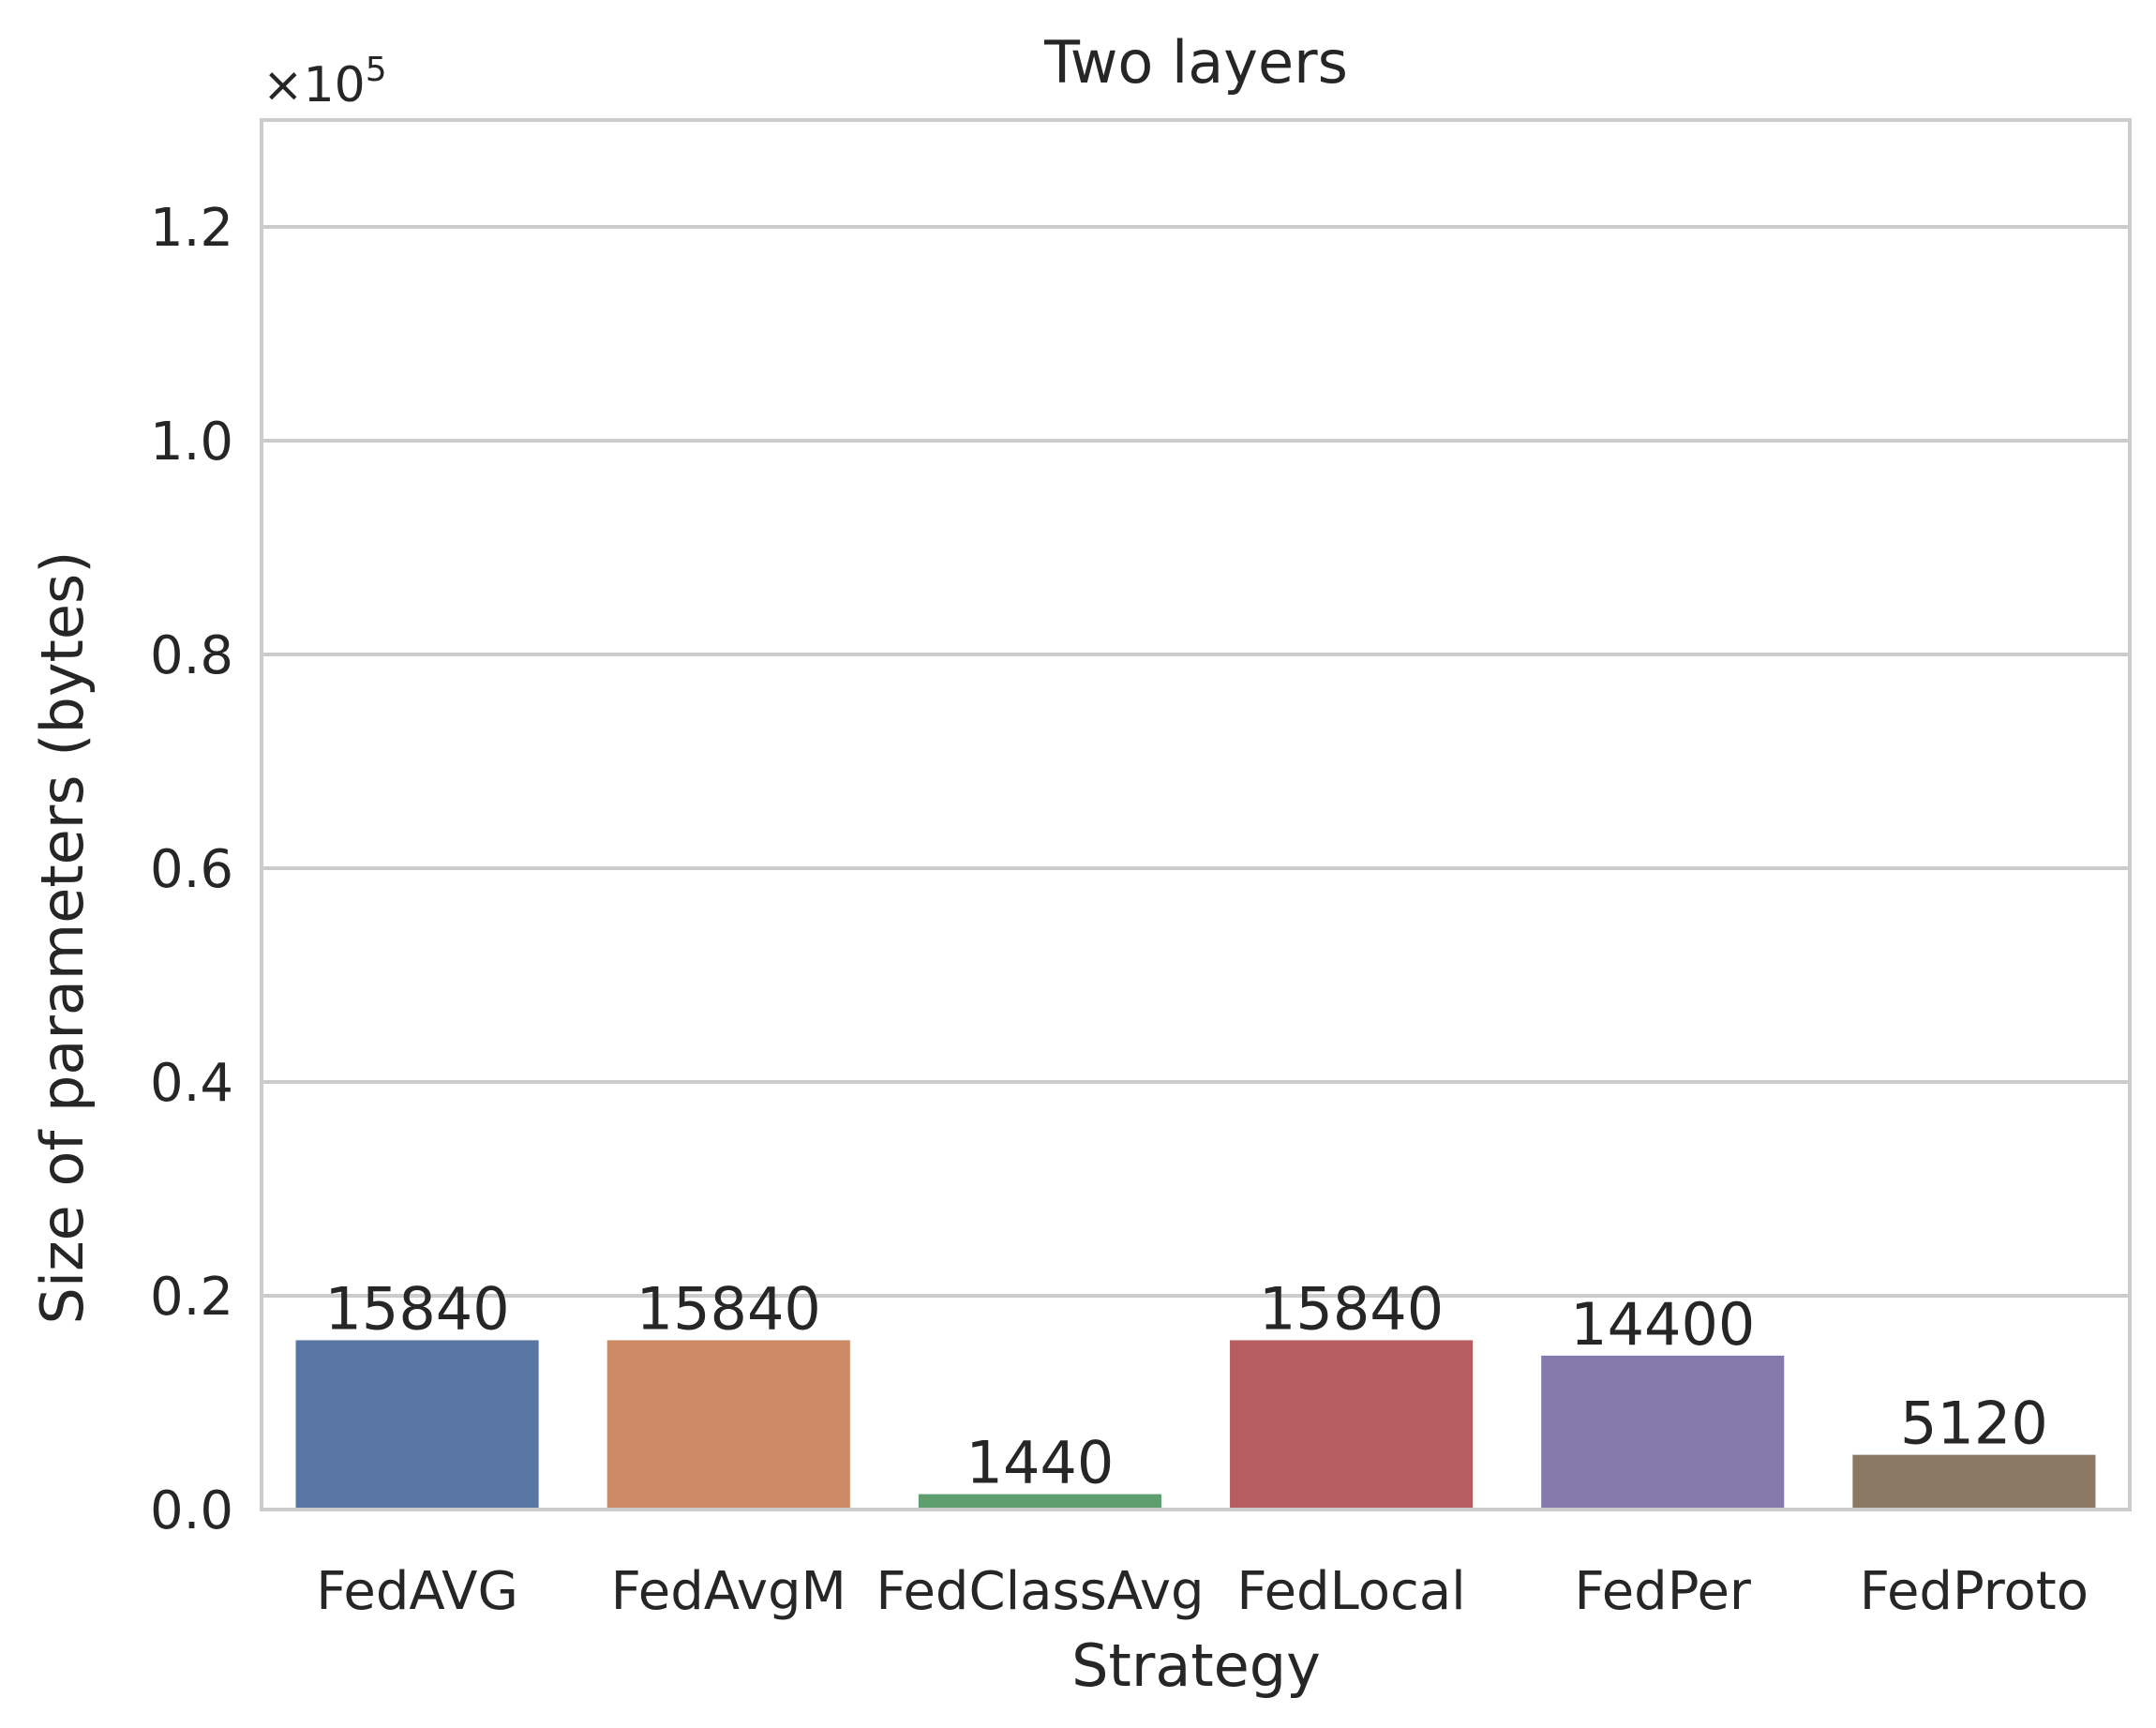  Describe the element at coordinates (1974, 1482) in the screenshot. I see `bar-fedproto` at that location.